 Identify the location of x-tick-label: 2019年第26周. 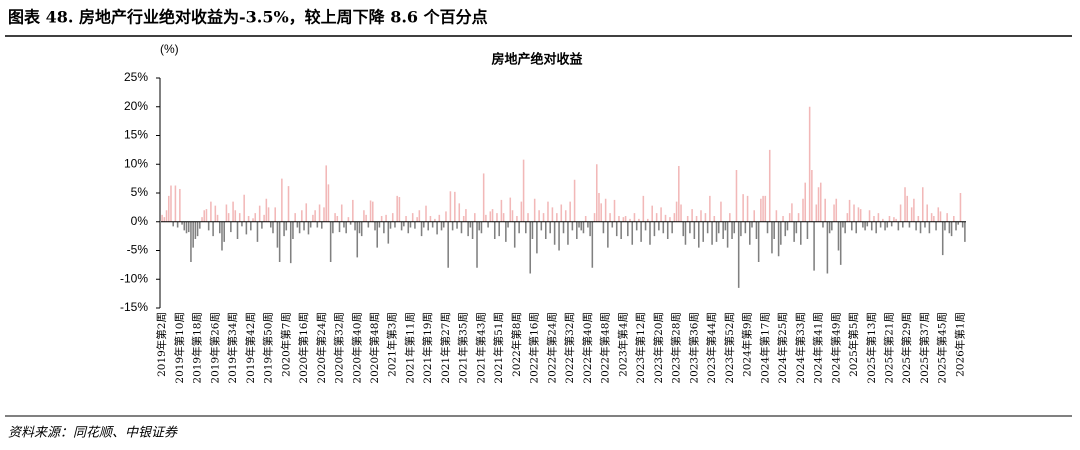
(214, 348).